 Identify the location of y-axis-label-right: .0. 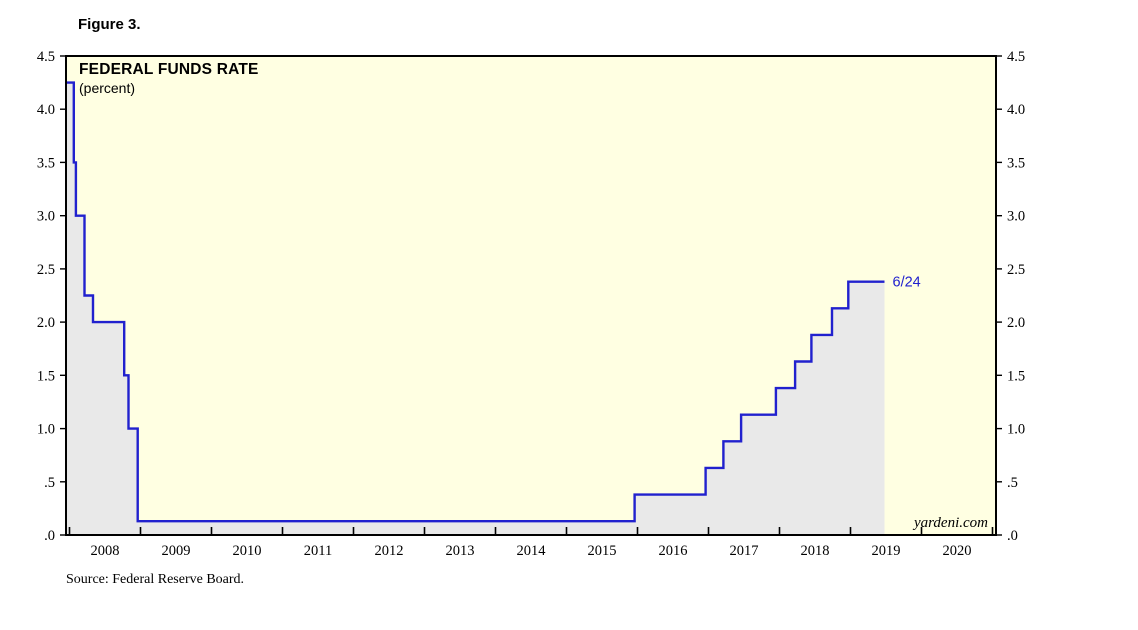
(1012, 536).